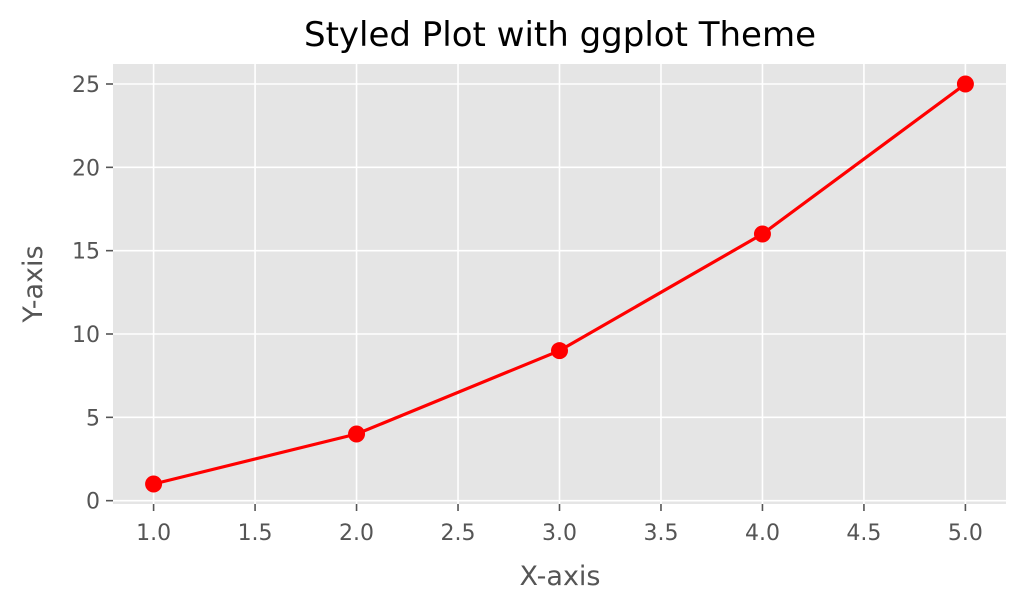  What do you see at coordinates (560, 576) in the screenshot?
I see `x-axis-label: X-axis` at bounding box center [560, 576].